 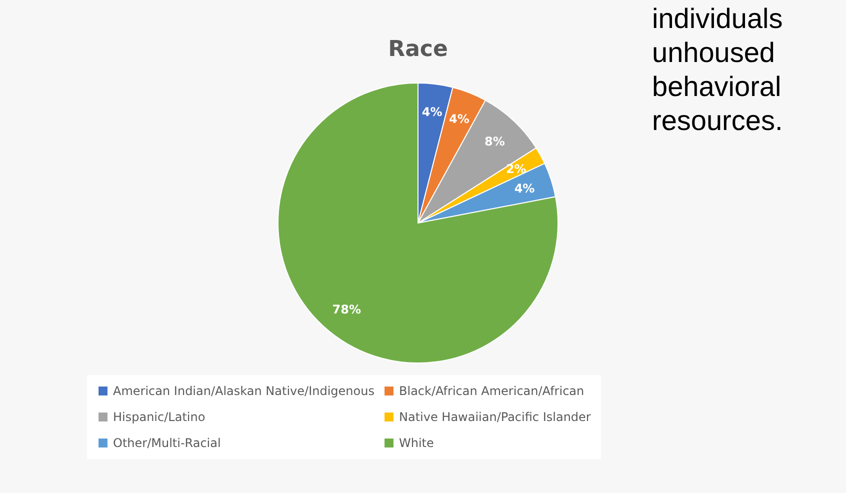 I want to click on legend-label: Black/African American/African, so click(x=491, y=391).